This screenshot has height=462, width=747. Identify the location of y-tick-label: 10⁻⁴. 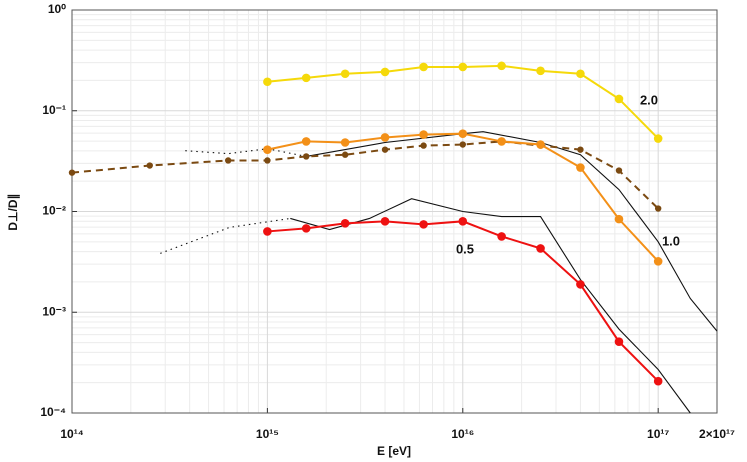
(53, 412).